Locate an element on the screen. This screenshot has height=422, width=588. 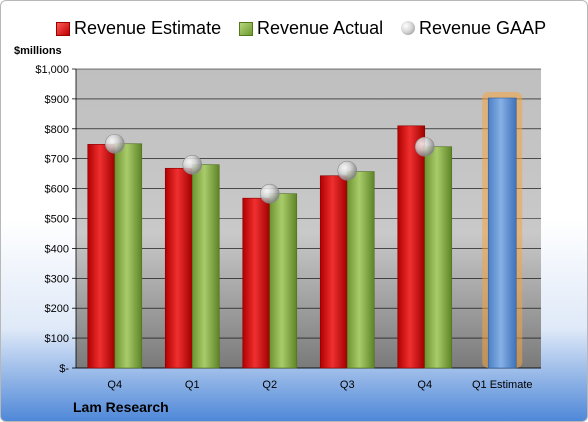
x-tick-label: Q3 is located at coordinates (347, 385).